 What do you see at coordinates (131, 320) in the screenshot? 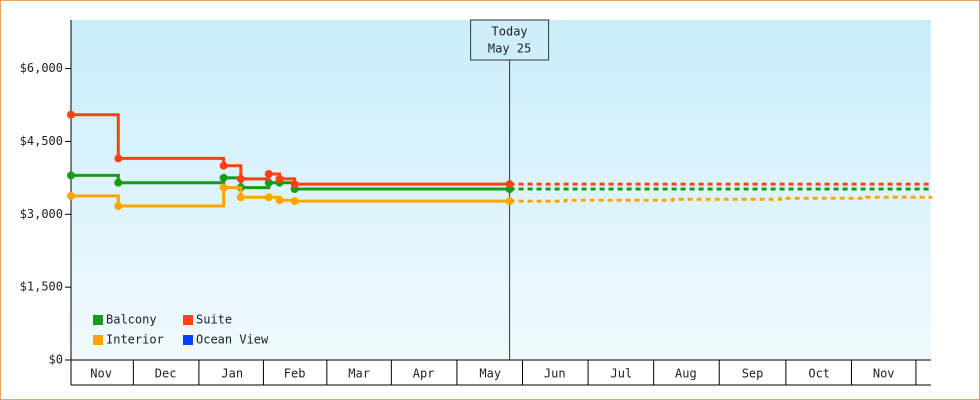
I see `legend-label: Balcony` at bounding box center [131, 320].